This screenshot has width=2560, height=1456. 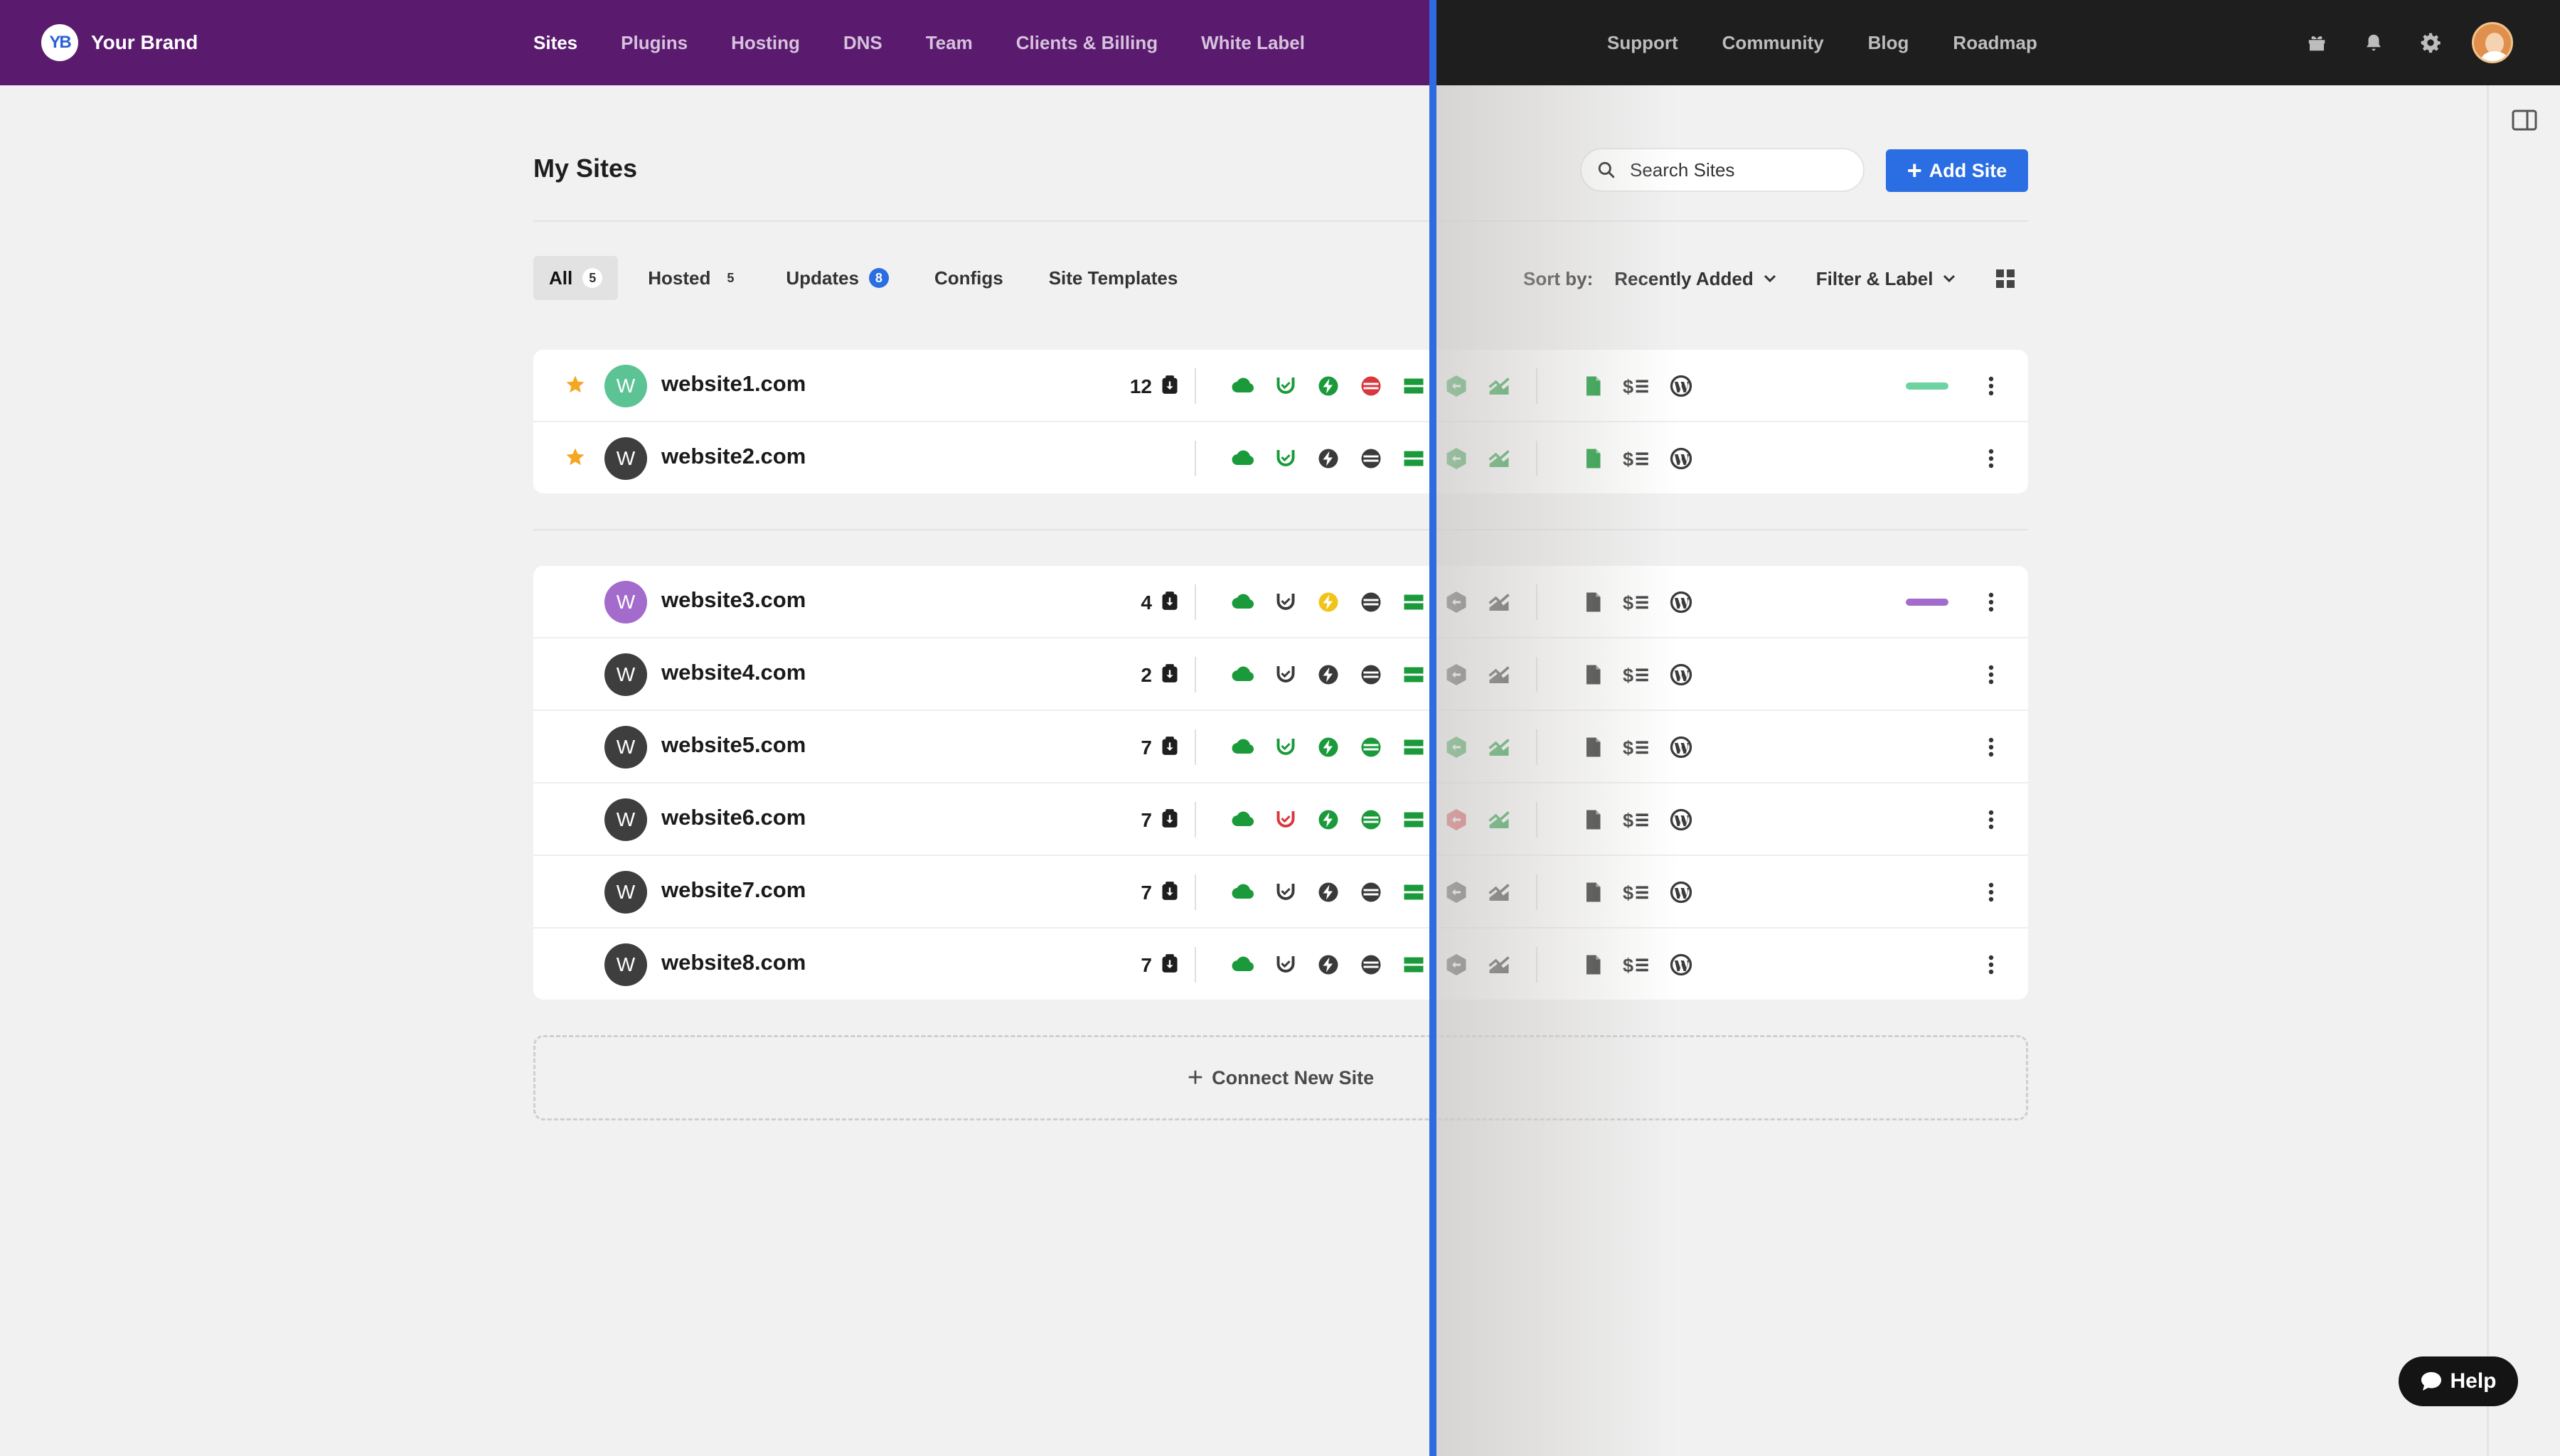 I want to click on gear-icon, so click(x=2430, y=43).